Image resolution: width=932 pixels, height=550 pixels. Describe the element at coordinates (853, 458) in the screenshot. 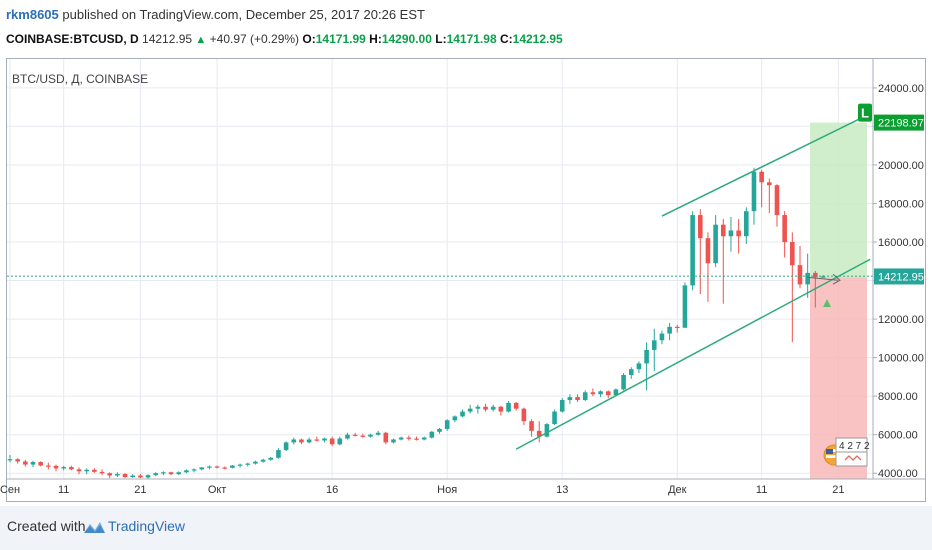

I see `event-wave-icon` at that location.